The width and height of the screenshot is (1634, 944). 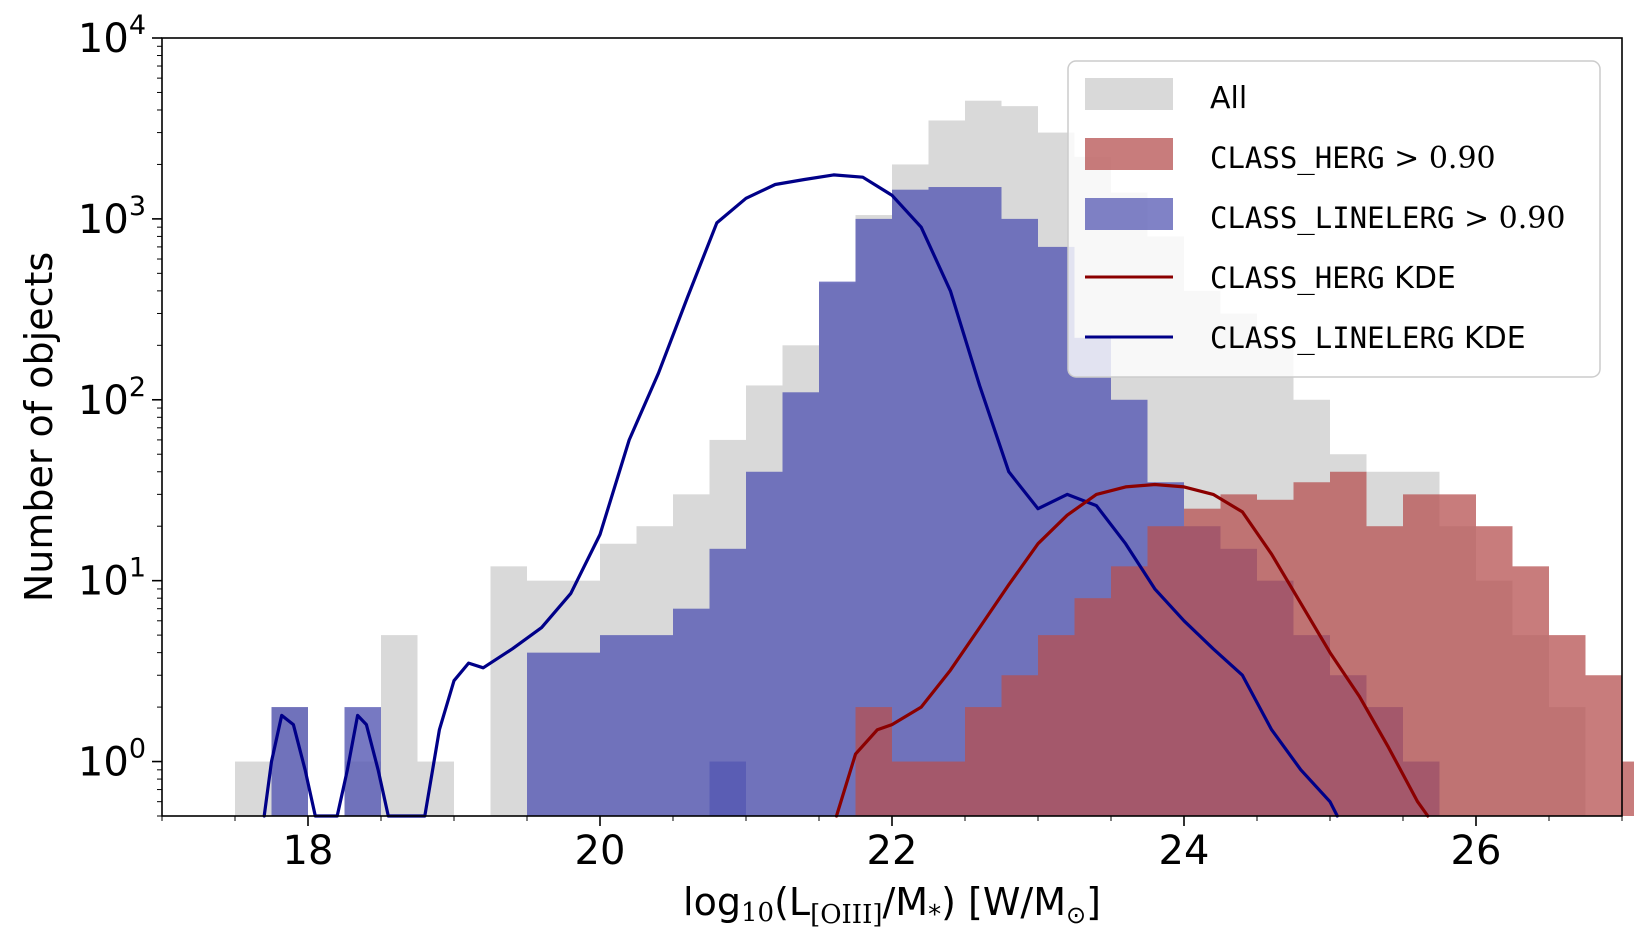 I want to click on linelerg-extra-bar, so click(x=727, y=788).